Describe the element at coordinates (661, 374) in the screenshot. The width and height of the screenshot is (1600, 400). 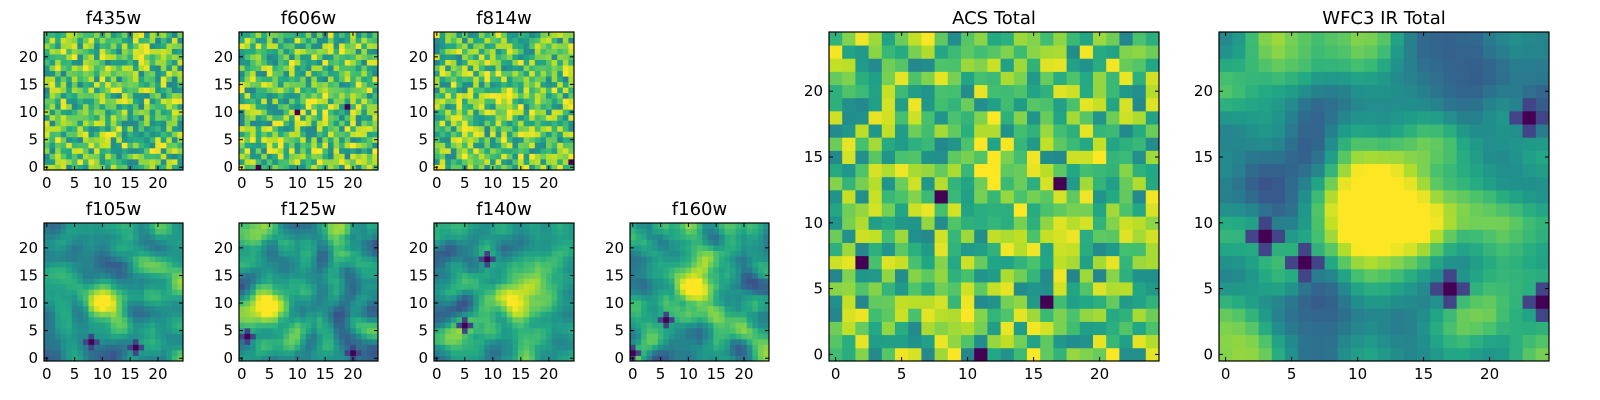
I see `x-tick-label: 5` at that location.